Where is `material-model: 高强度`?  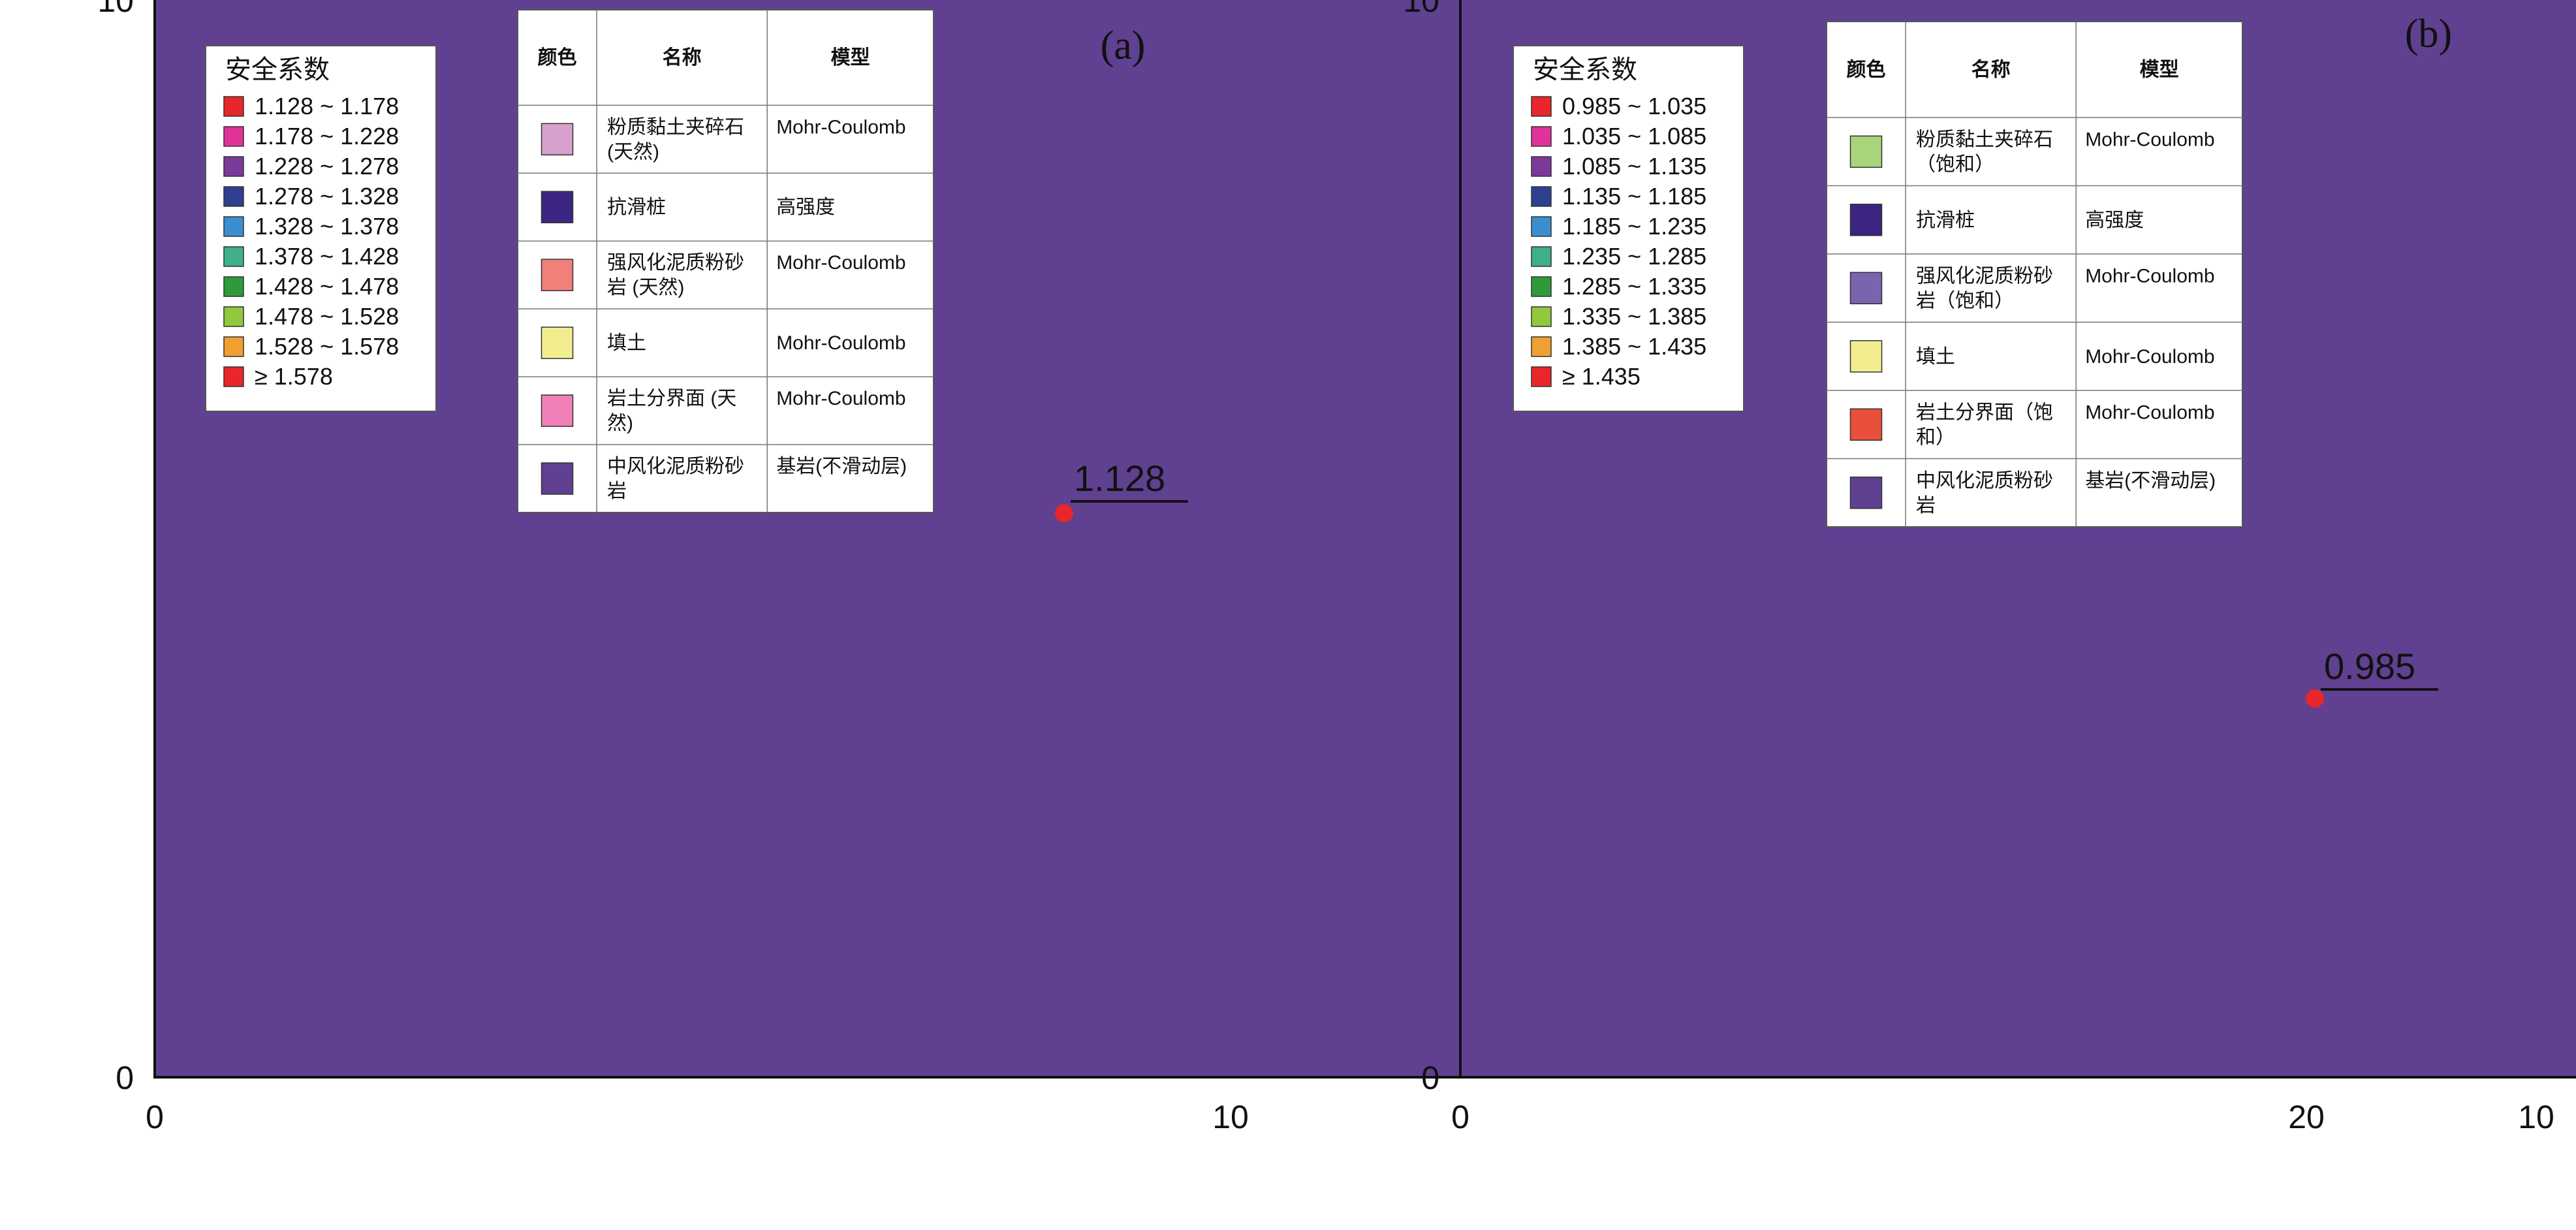
material-model: 高强度 is located at coordinates (805, 207).